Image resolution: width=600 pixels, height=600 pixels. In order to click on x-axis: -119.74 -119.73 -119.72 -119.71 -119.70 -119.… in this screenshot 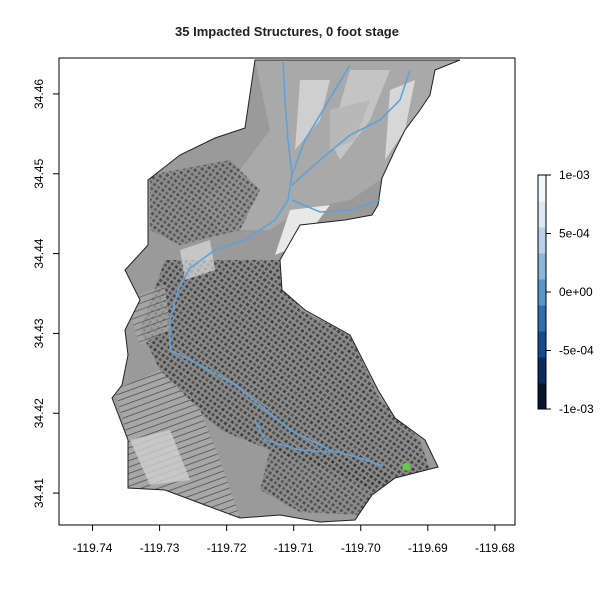, I will do `click(294, 540)`.